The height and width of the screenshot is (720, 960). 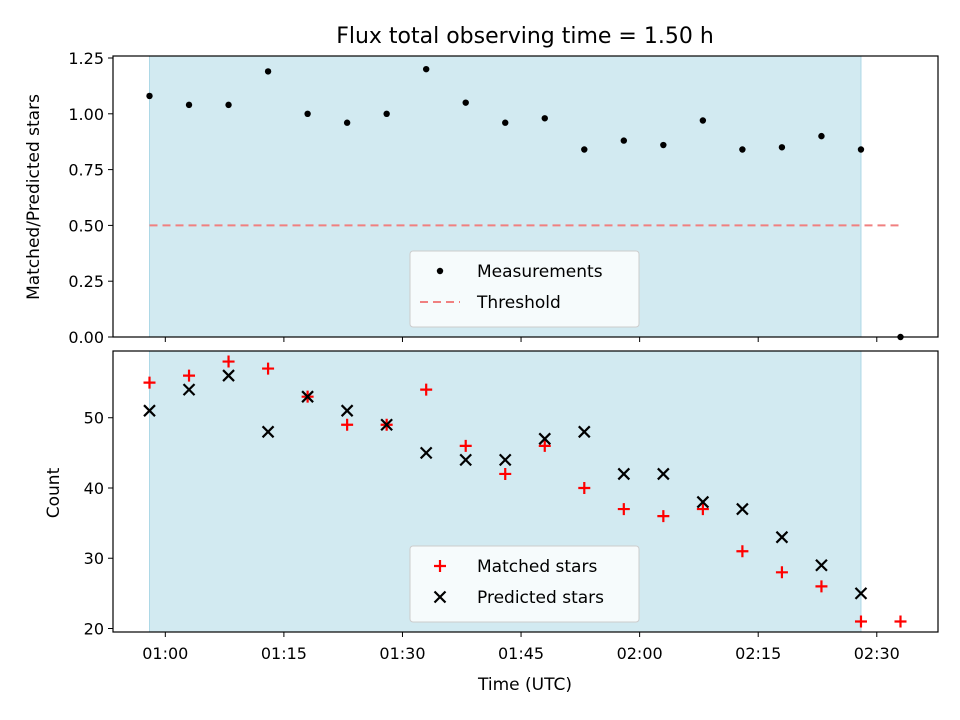 What do you see at coordinates (540, 598) in the screenshot?
I see `legend-entry-label: Predicted stars` at bounding box center [540, 598].